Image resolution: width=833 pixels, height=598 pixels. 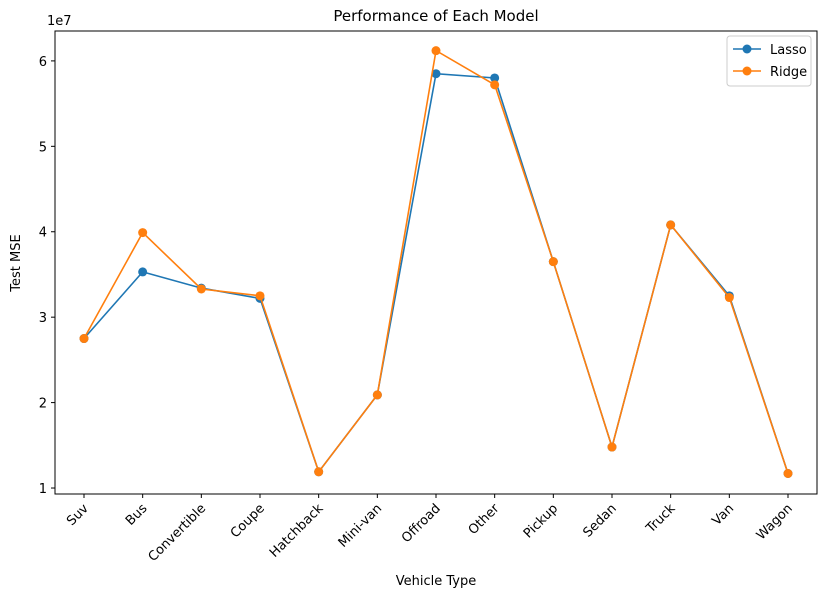 I want to click on x-tick-label-8: Pickup, so click(x=541, y=521).